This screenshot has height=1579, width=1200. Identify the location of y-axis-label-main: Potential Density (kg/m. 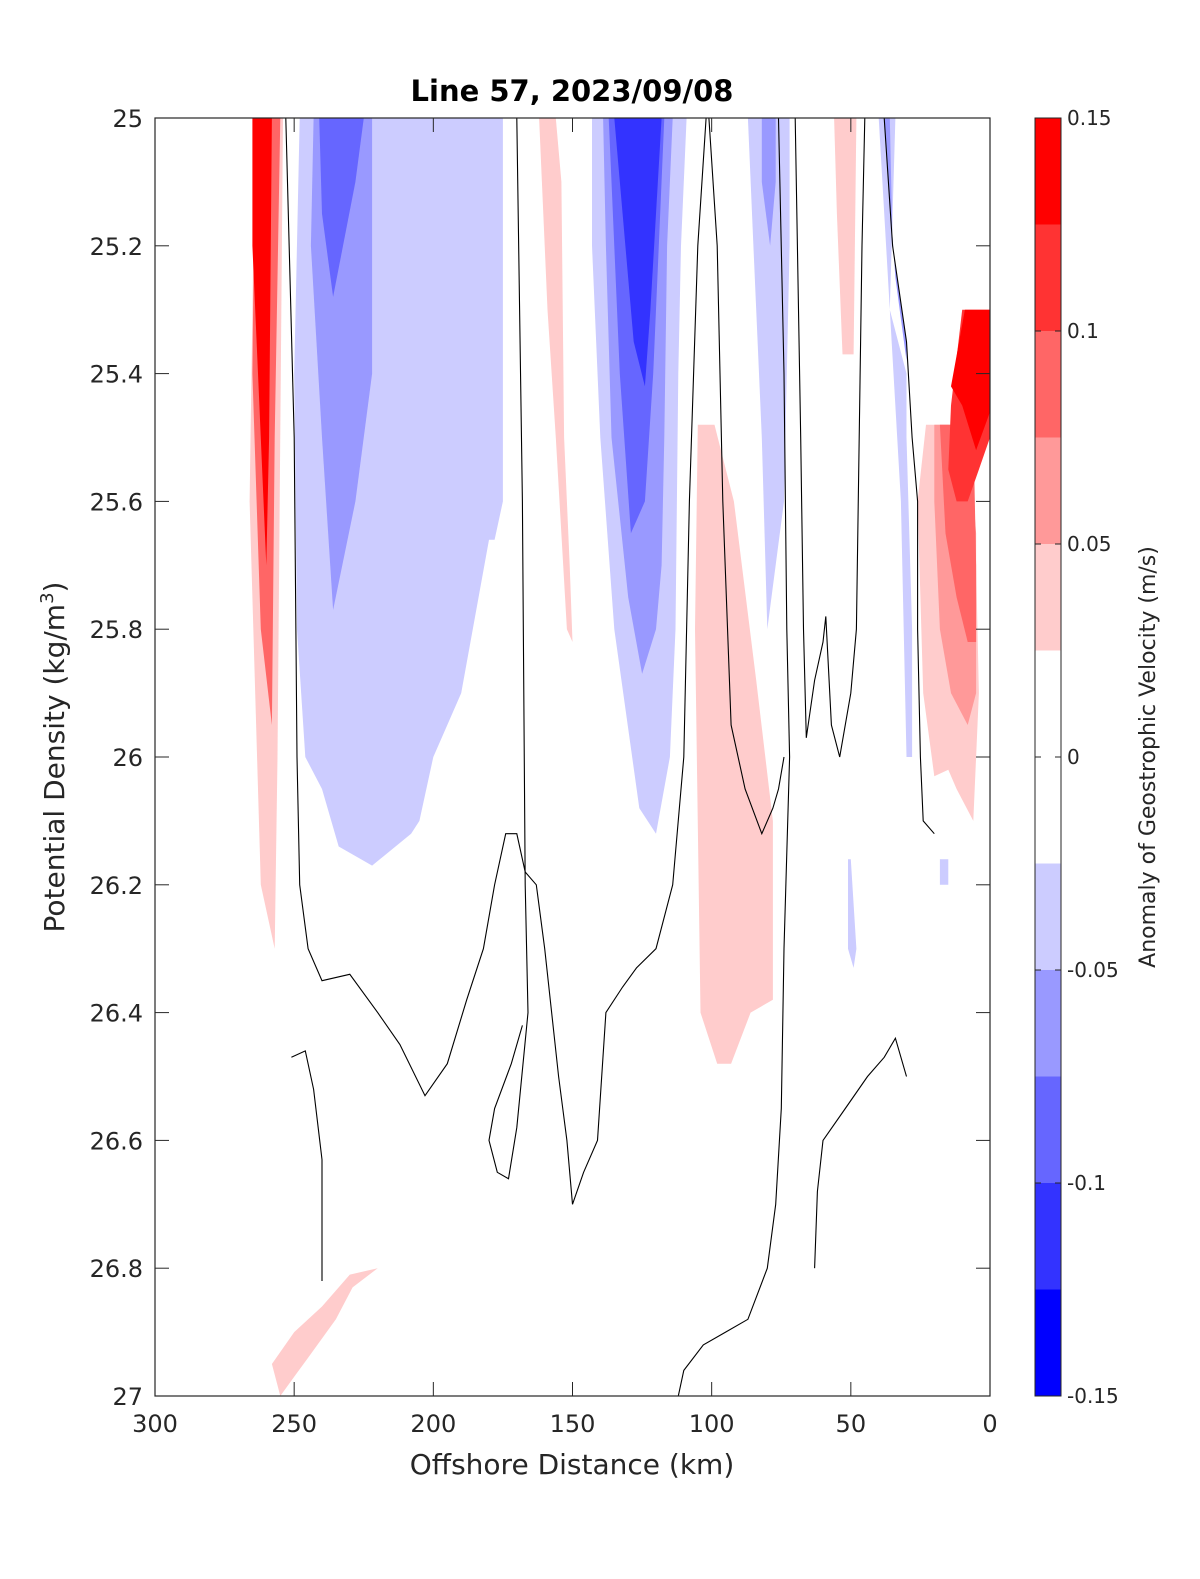
(54, 768).